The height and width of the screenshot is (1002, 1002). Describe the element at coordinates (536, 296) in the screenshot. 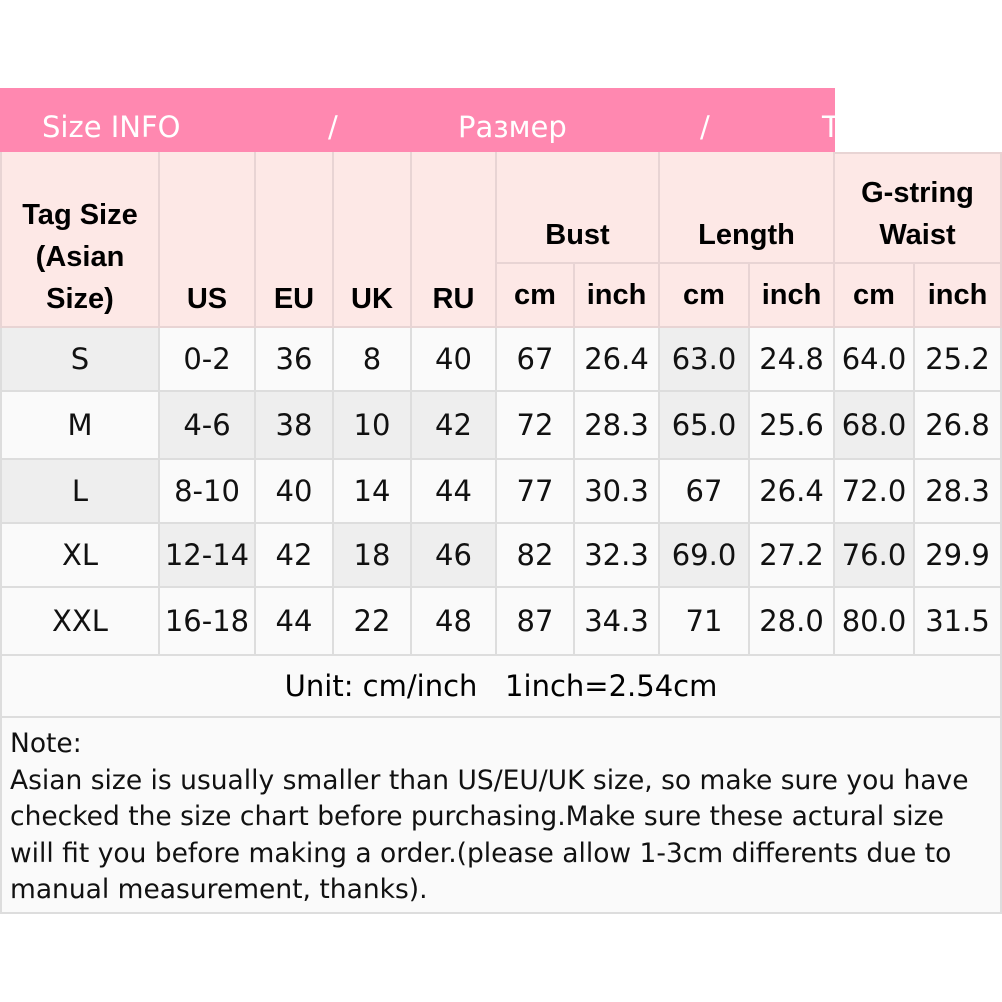

I see `header-bust-cm: cm` at that location.